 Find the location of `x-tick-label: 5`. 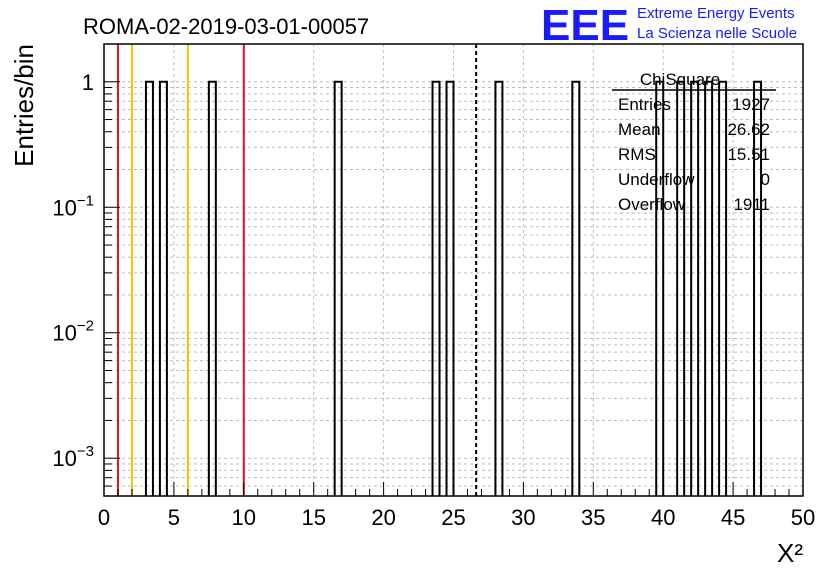

x-tick-label: 5 is located at coordinates (174, 517).